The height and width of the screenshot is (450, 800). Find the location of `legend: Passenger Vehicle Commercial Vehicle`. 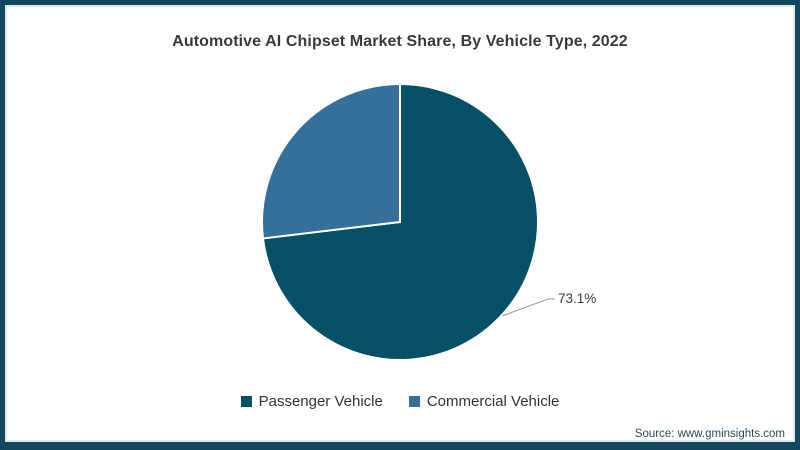

legend: Passenger Vehicle Commercial Vehicle is located at coordinates (400, 401).